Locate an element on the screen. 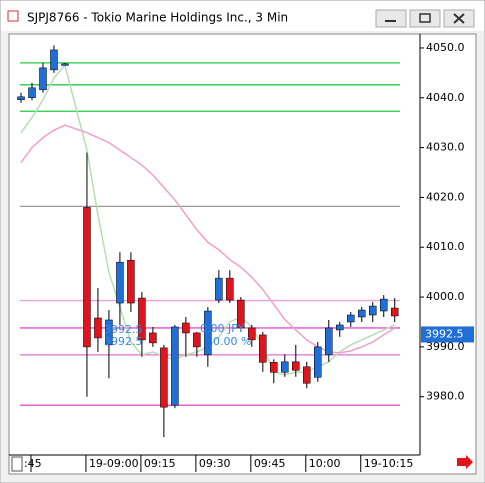 The height and width of the screenshot is (483, 485). x-tick-label: 09:30 is located at coordinates (215, 463).